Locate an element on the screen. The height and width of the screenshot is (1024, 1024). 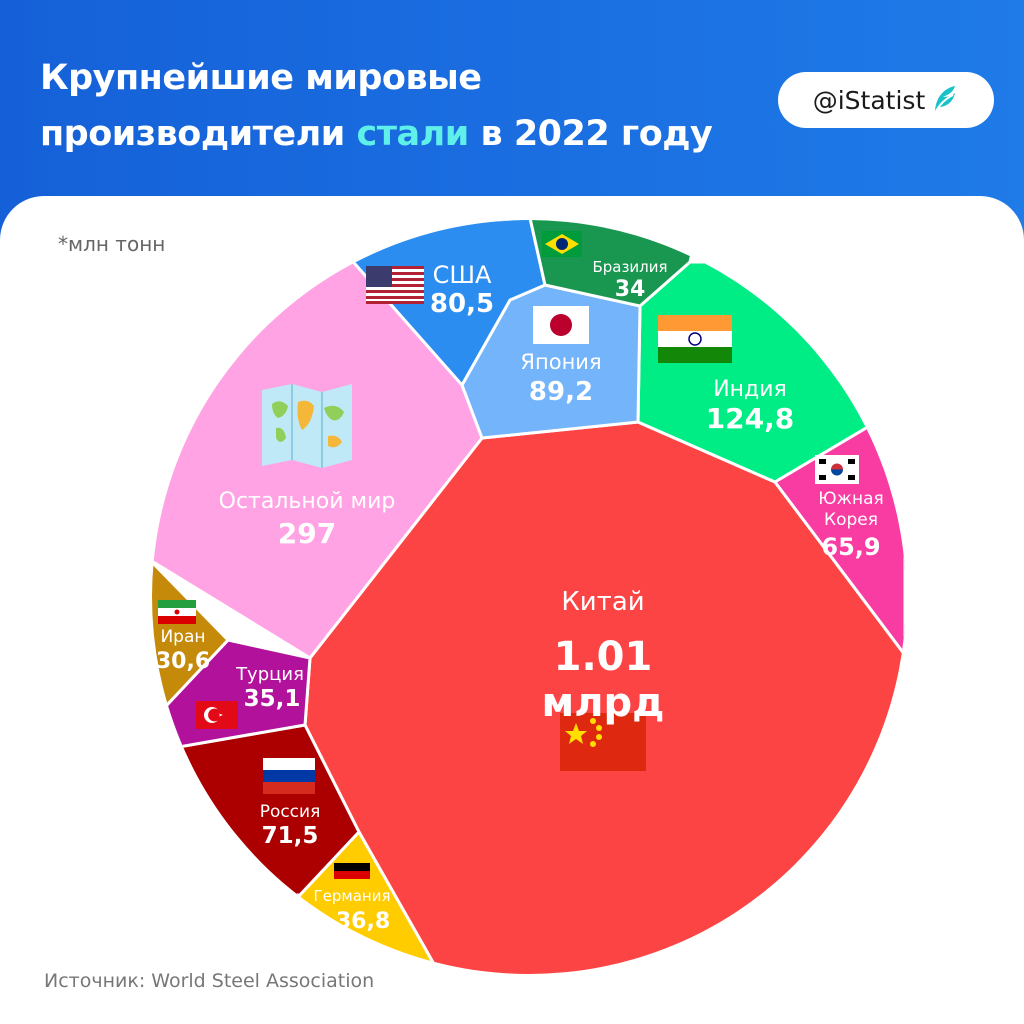
label-brazil-value: 34 is located at coordinates (630, 289).